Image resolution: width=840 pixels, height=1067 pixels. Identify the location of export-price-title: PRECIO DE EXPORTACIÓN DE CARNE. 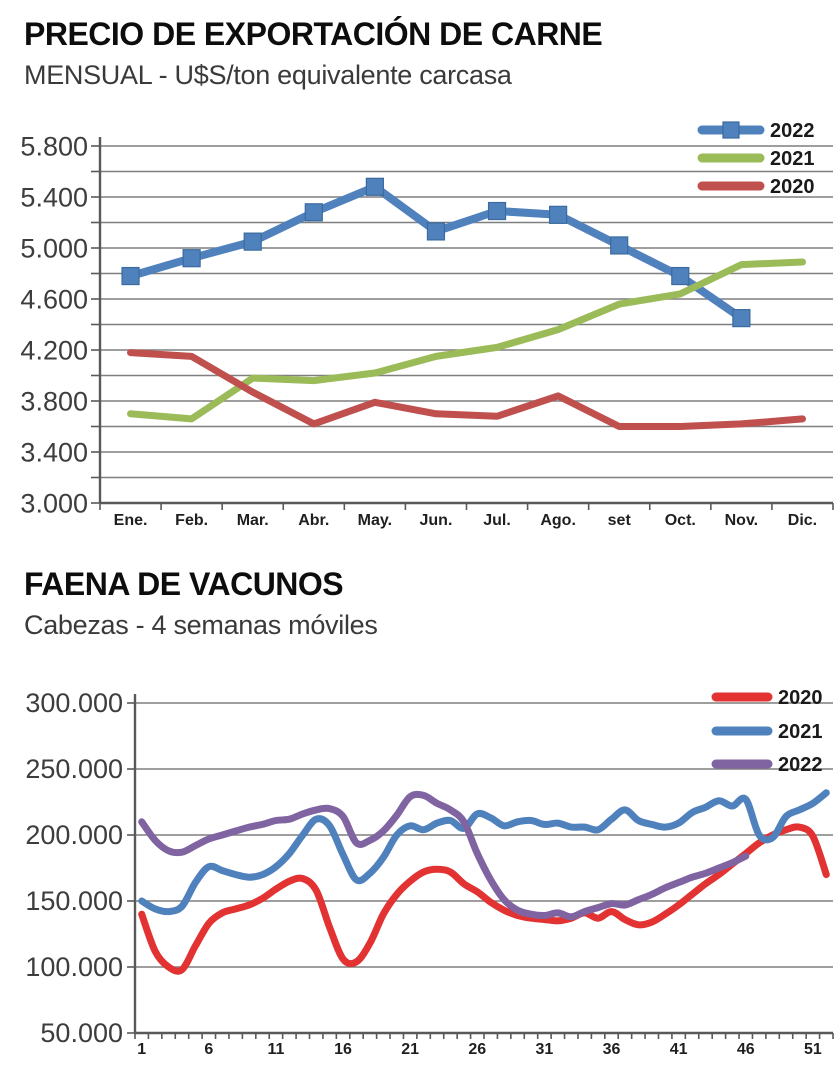
(313, 34).